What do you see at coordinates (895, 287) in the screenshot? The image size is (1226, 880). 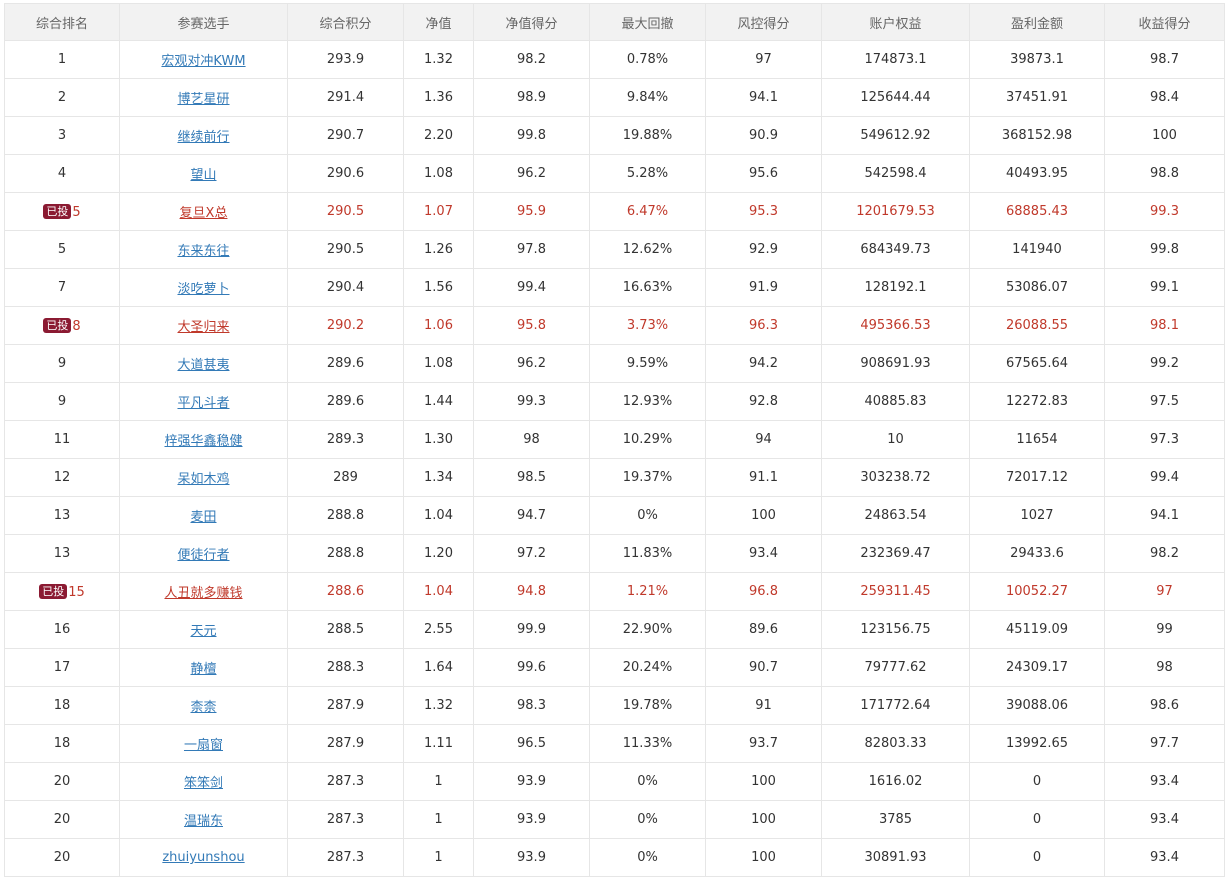 I see `account-equity-cell: 128192.1` at bounding box center [895, 287].